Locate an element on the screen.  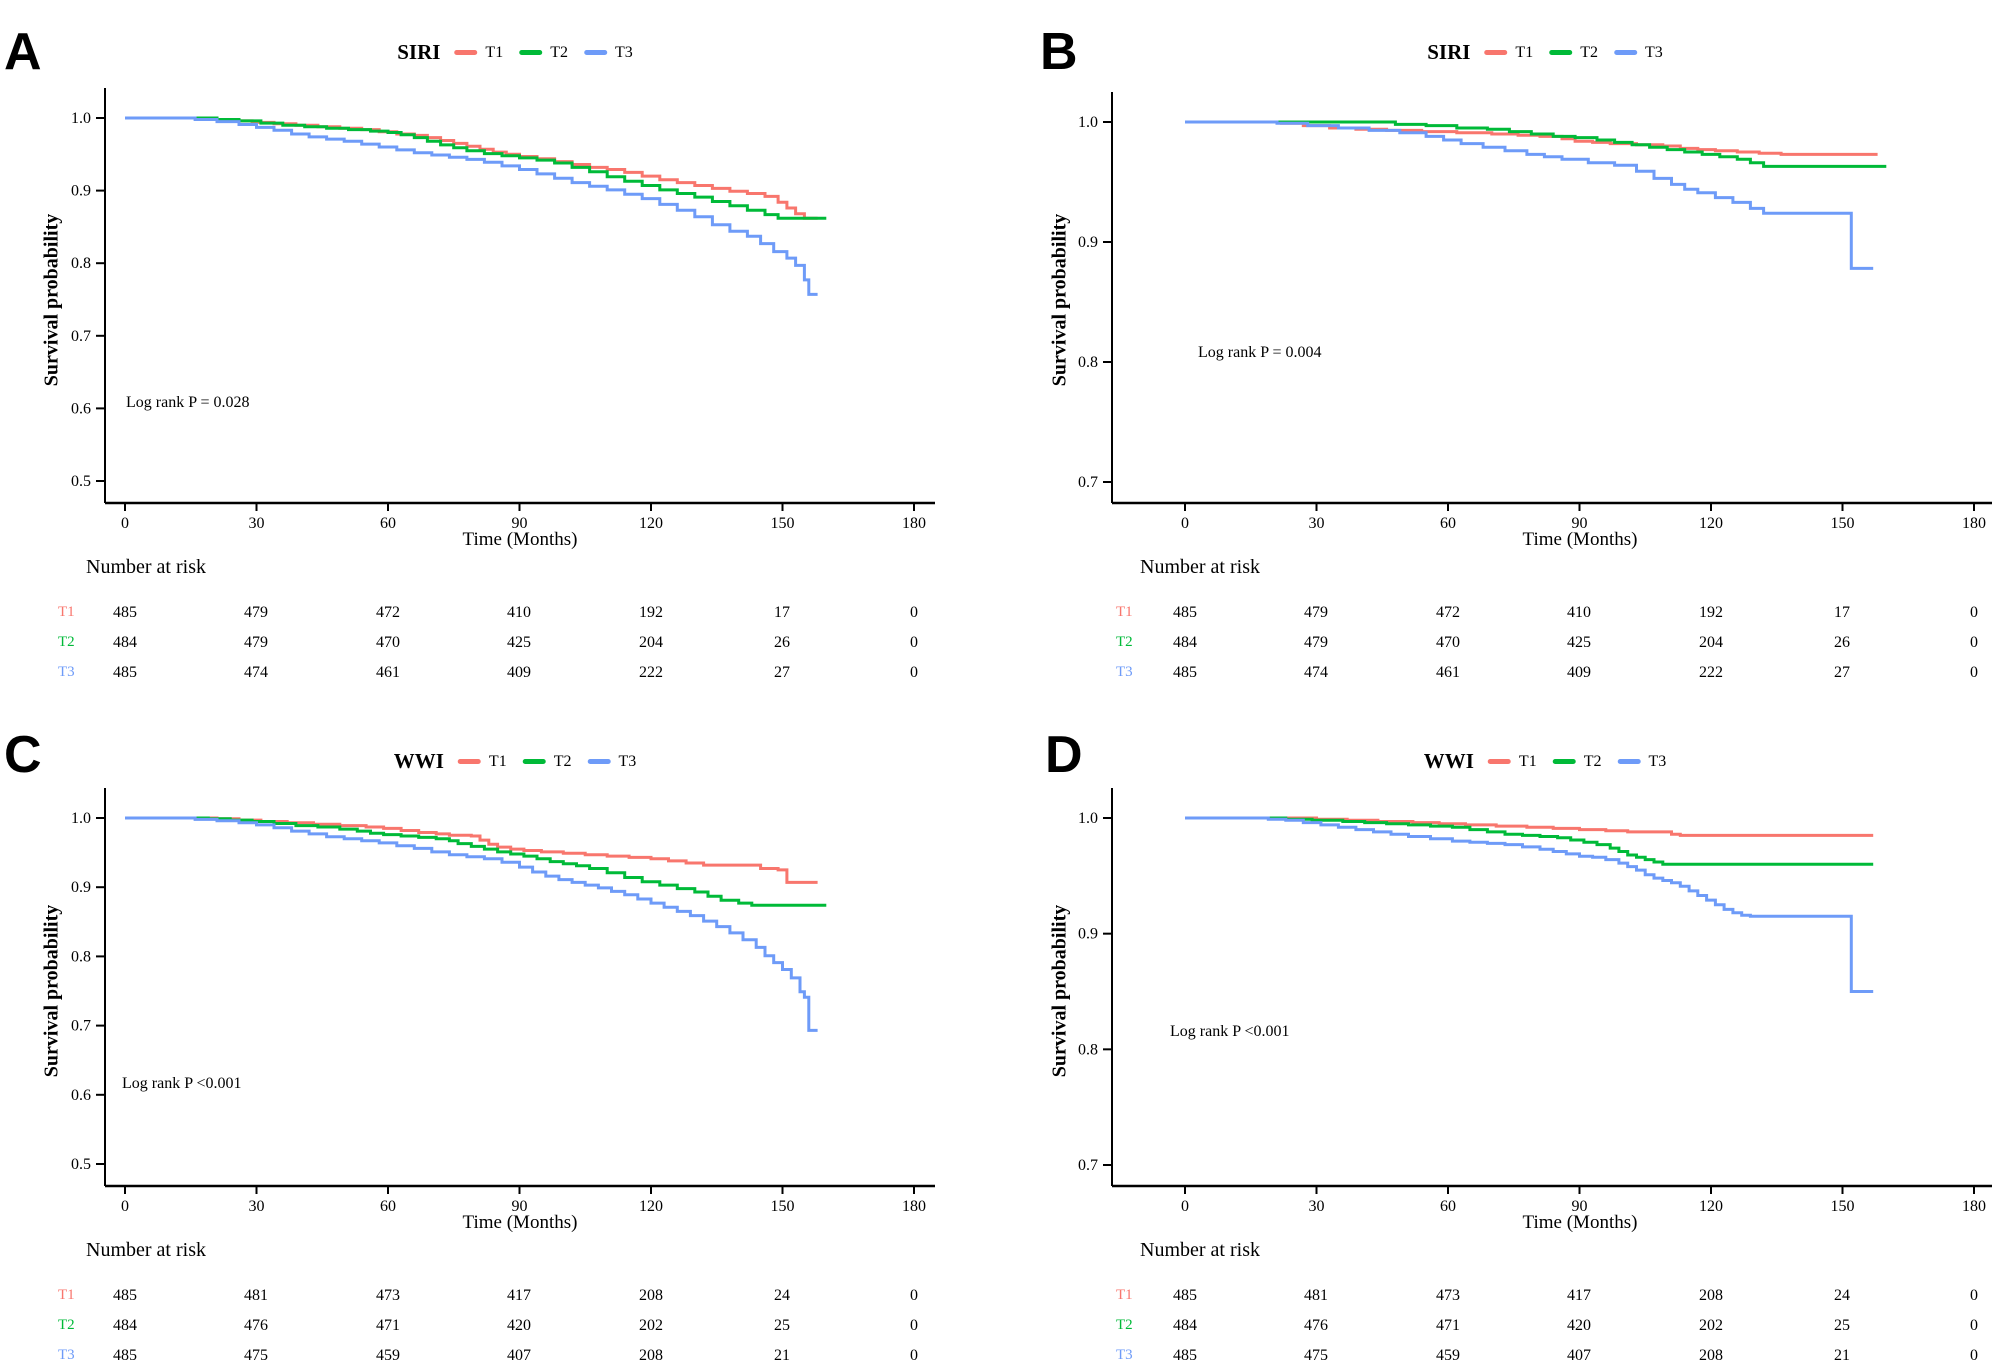
legend-items: T1 T2 T3 is located at coordinates (1577, 761).